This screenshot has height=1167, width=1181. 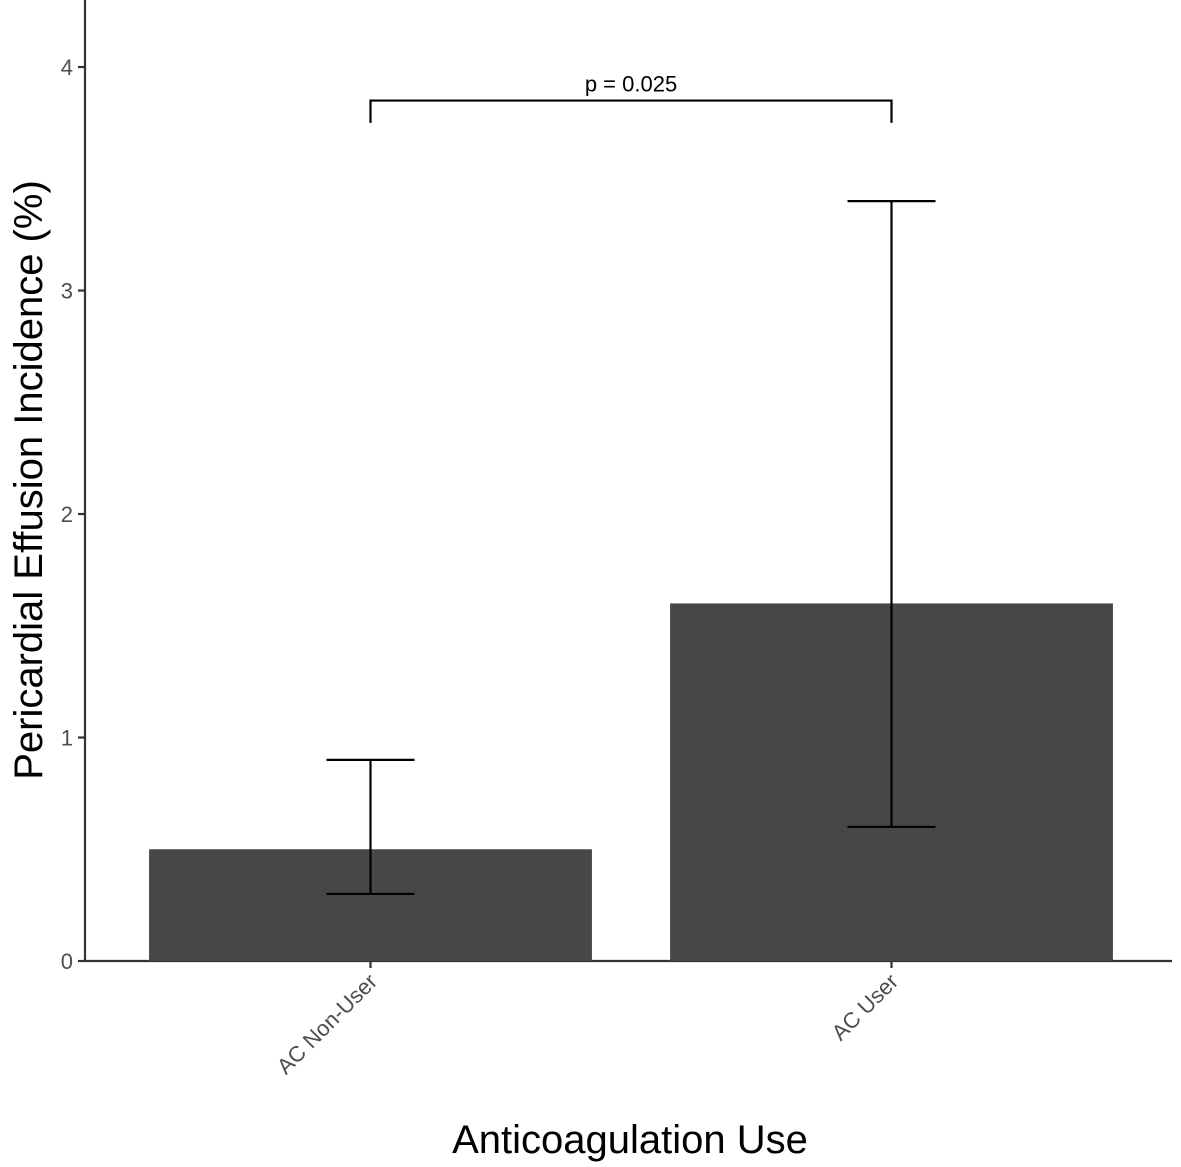 I want to click on y-tick-label: 3, so click(x=67, y=291).